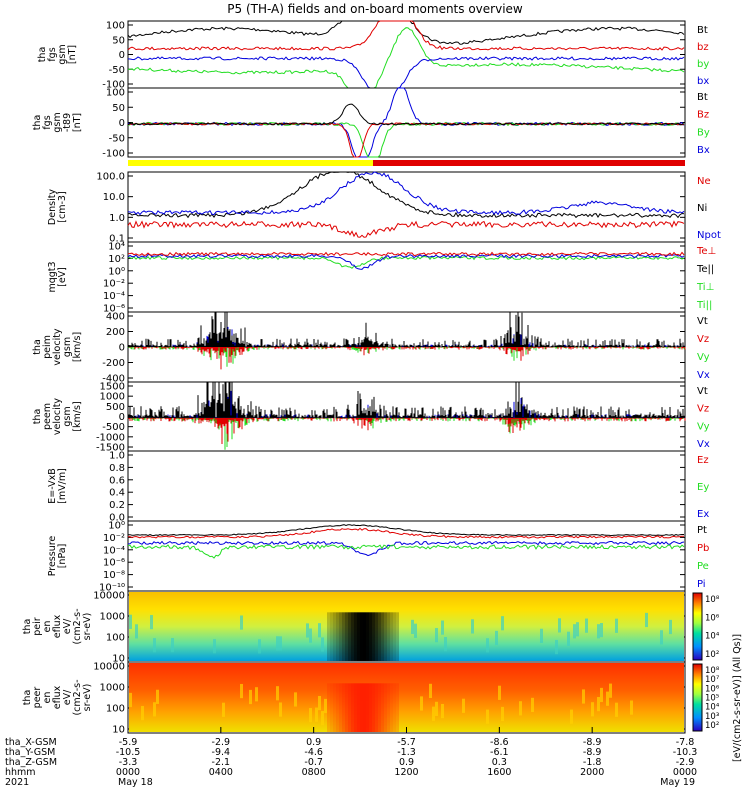 The height and width of the screenshot is (800, 750). I want to click on legend-ni: Ni, so click(702, 208).